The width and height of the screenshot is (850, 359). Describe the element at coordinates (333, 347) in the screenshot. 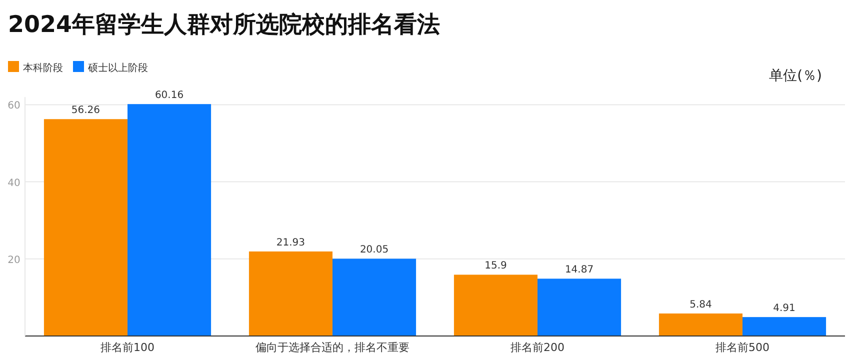

I see `x-tick-label: 偏向于选择合适的，排名不重要` at that location.